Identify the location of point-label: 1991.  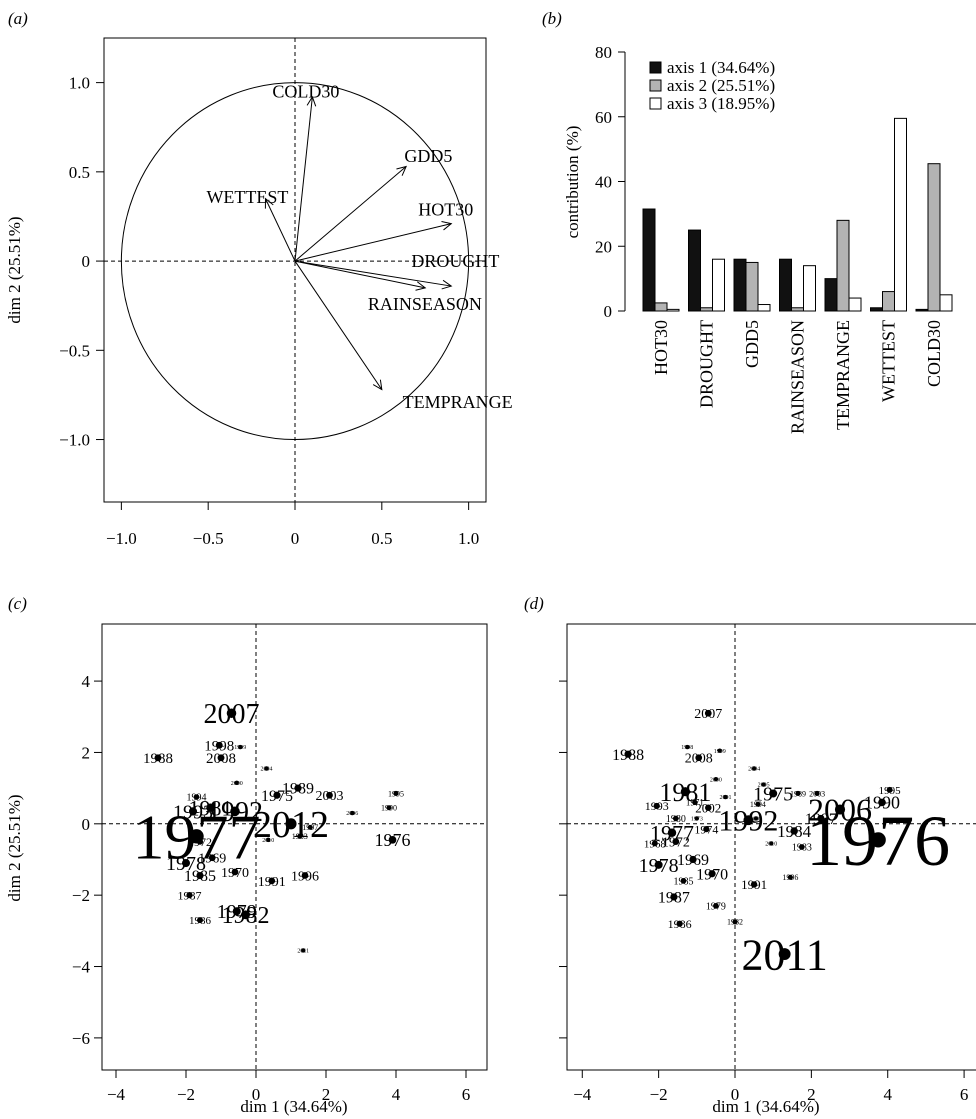
(272, 882).